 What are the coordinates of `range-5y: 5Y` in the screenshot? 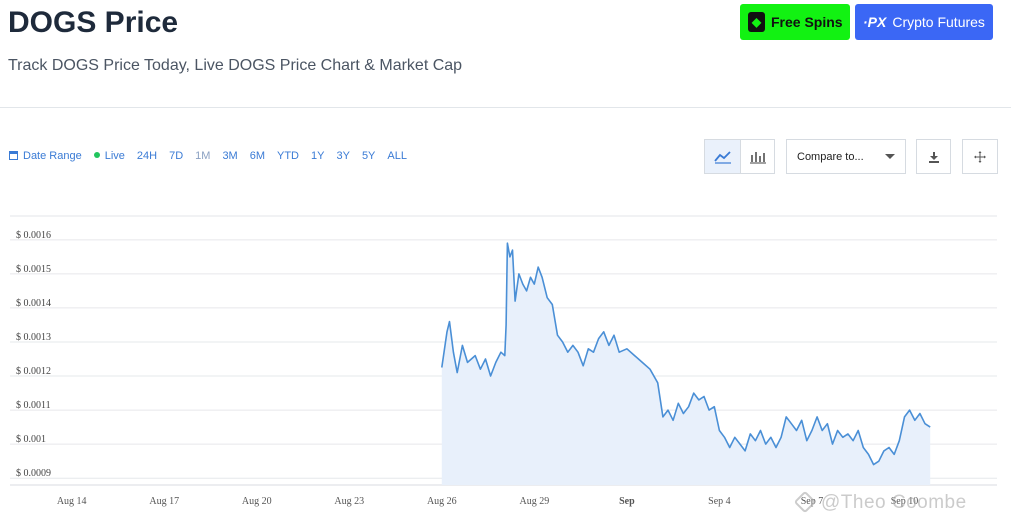 It's located at (368, 156).